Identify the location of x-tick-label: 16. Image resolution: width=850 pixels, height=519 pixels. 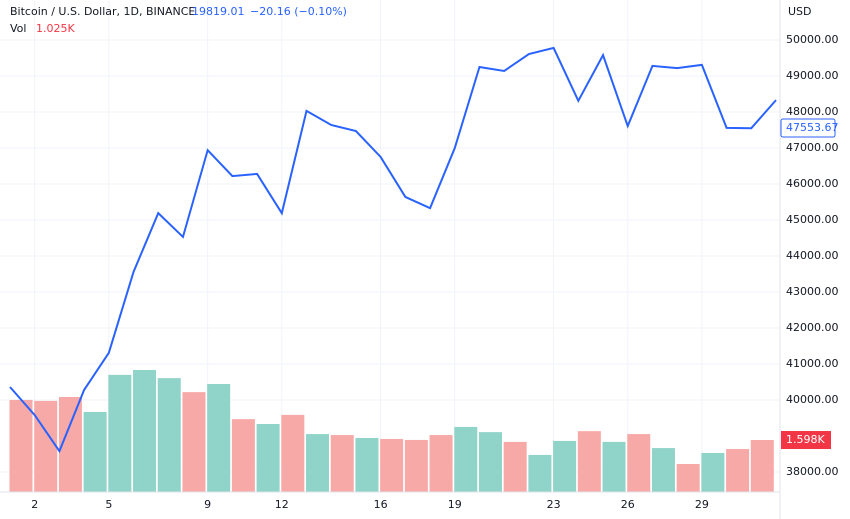
(381, 504).